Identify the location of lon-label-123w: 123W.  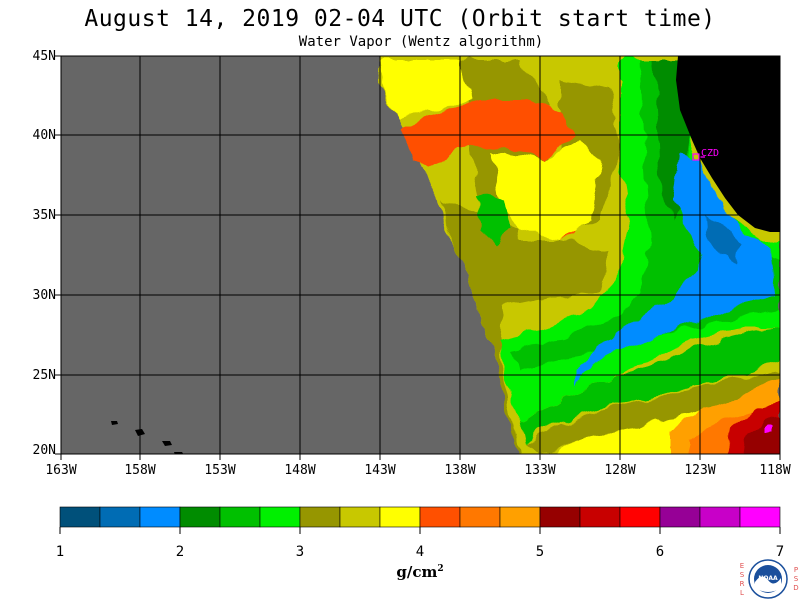
(700, 470).